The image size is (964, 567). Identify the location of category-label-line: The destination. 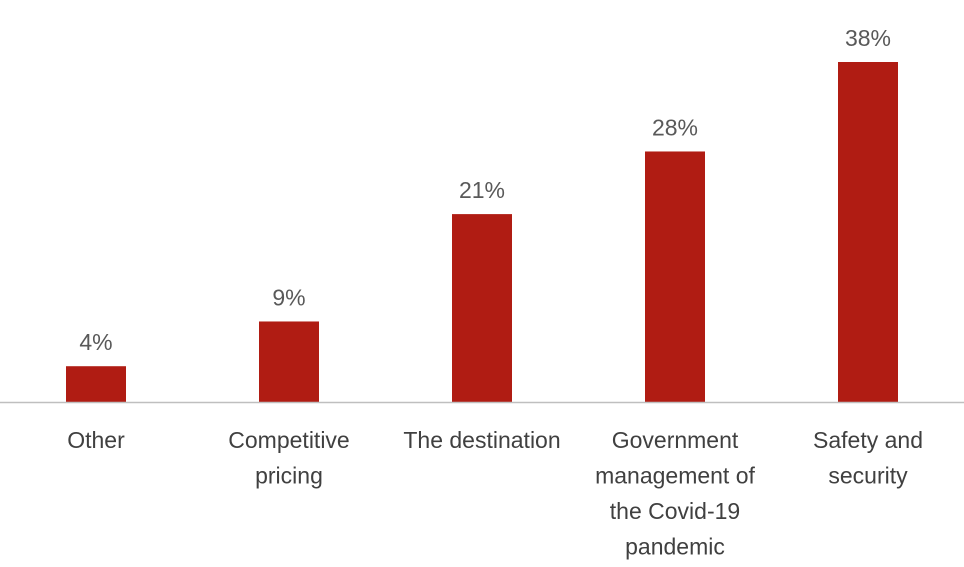
(481, 440).